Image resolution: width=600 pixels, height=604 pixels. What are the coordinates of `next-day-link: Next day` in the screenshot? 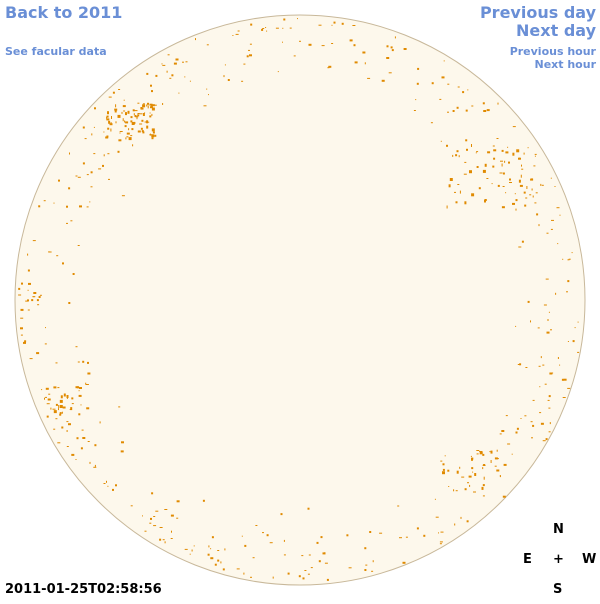 It's located at (556, 30).